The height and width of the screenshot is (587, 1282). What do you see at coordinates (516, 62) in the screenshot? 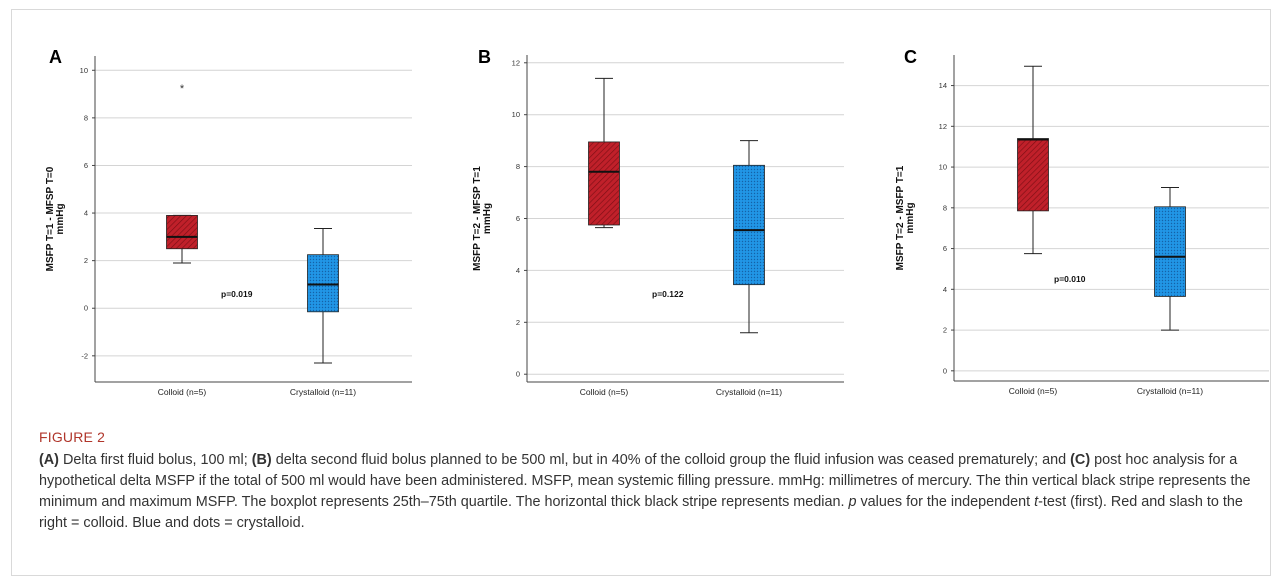
I see `panel-b-ytick-label: 12` at bounding box center [516, 62].